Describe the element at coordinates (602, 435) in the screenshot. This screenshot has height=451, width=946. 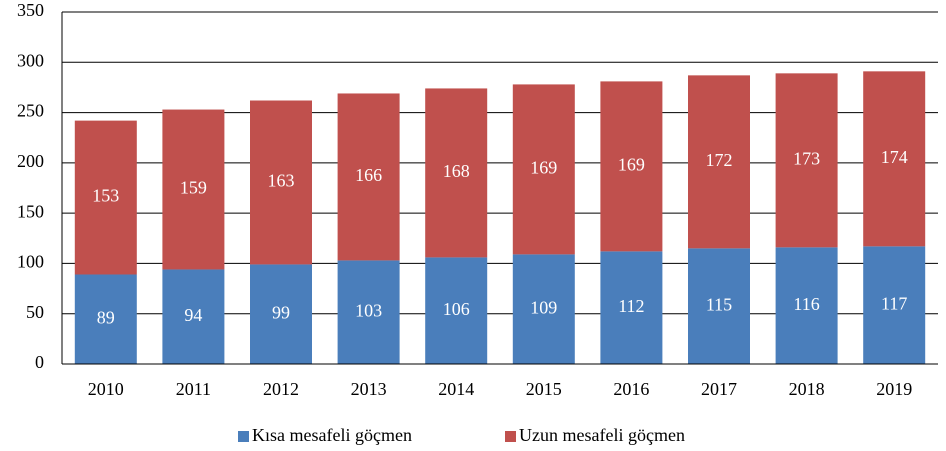
I see `legend-label: Uzun mesafeli göçmen` at that location.